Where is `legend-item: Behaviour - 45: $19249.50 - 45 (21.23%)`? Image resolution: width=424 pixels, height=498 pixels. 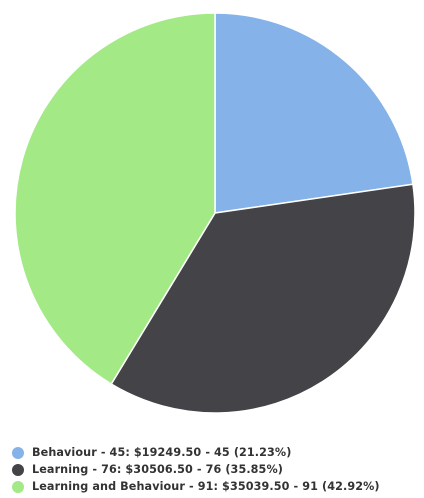 legend-item: Behaviour - 45: $19249.50 - 45 (21.23%) is located at coordinates (217, 452).